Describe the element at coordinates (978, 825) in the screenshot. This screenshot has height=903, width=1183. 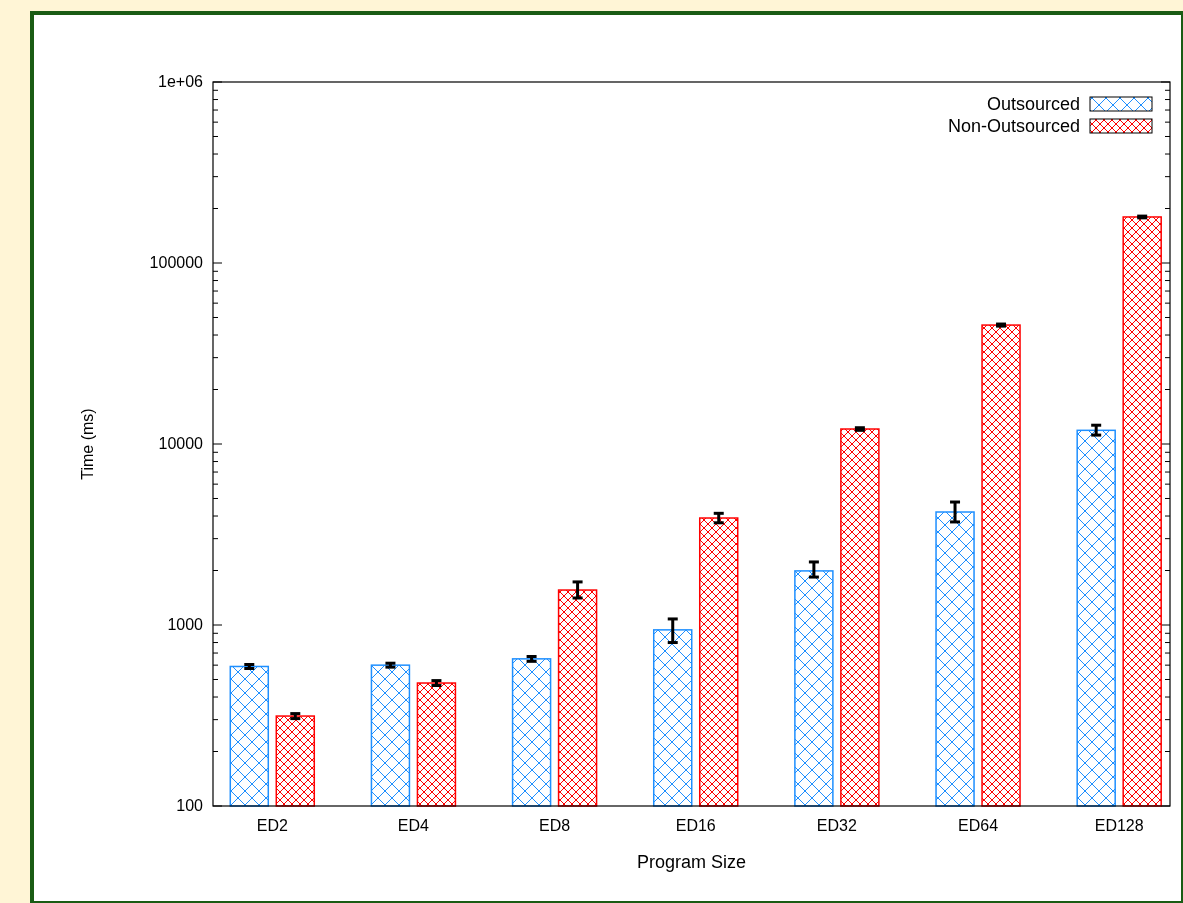
I see `x-tick-label: ED64` at that location.